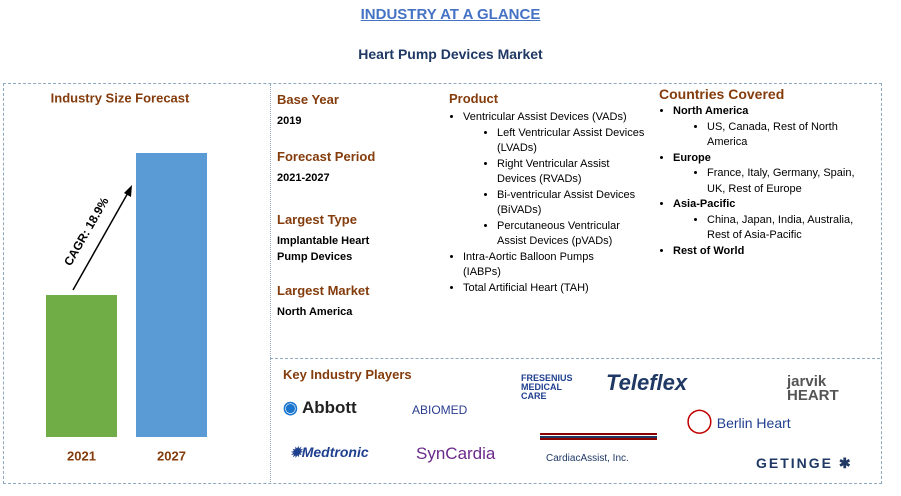  Describe the element at coordinates (709, 250) in the screenshot. I see `item-text: Rest of World` at that location.